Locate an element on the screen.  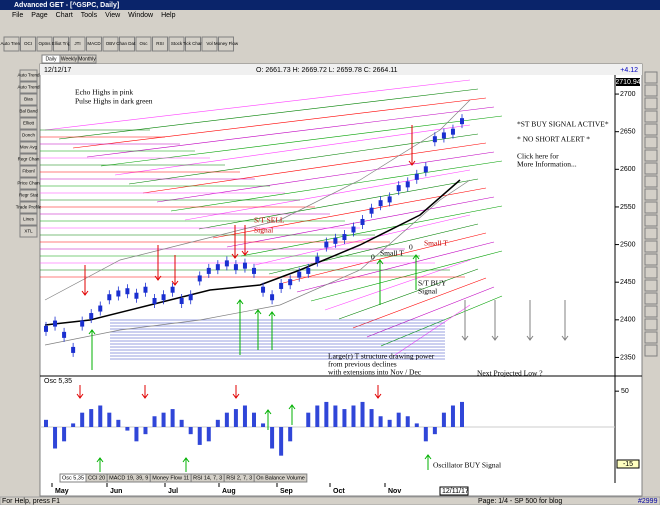
menu-item: Help is located at coordinates (168, 15).